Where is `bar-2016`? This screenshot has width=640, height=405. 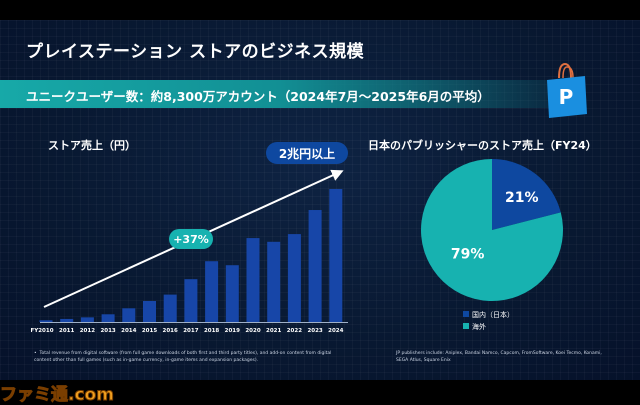
bar-2016 is located at coordinates (170, 308).